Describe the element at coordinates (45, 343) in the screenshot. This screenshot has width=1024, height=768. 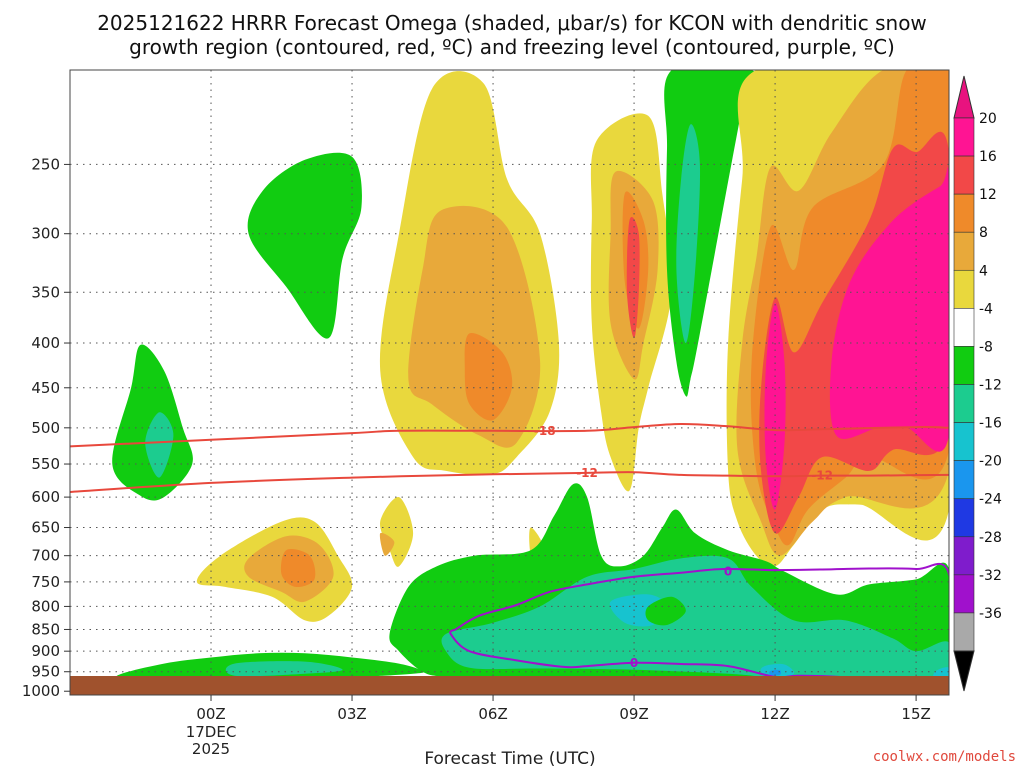
I see `y-tick-label: 400` at that location.